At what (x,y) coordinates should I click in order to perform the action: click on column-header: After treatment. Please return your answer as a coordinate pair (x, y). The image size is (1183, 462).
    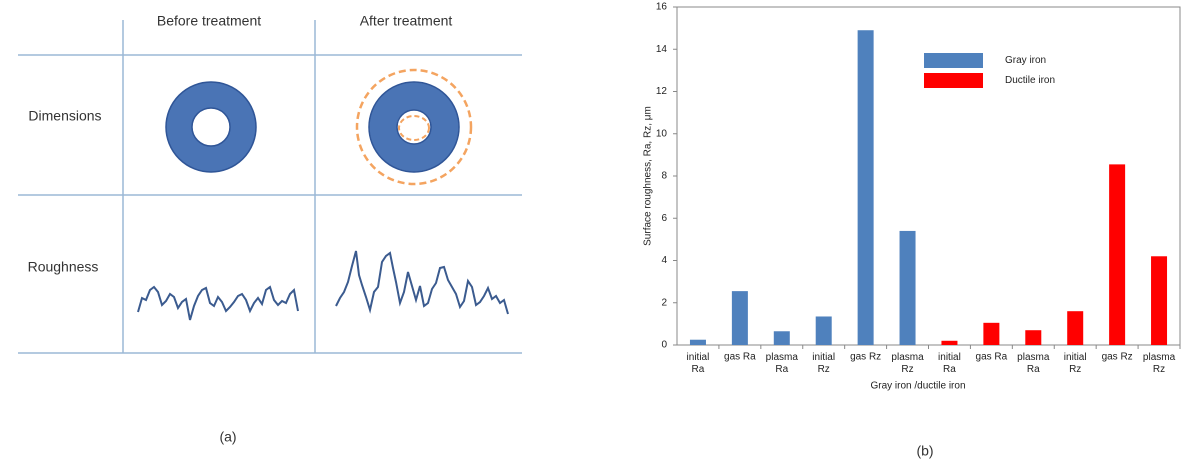
    Looking at the image, I should click on (406, 21).